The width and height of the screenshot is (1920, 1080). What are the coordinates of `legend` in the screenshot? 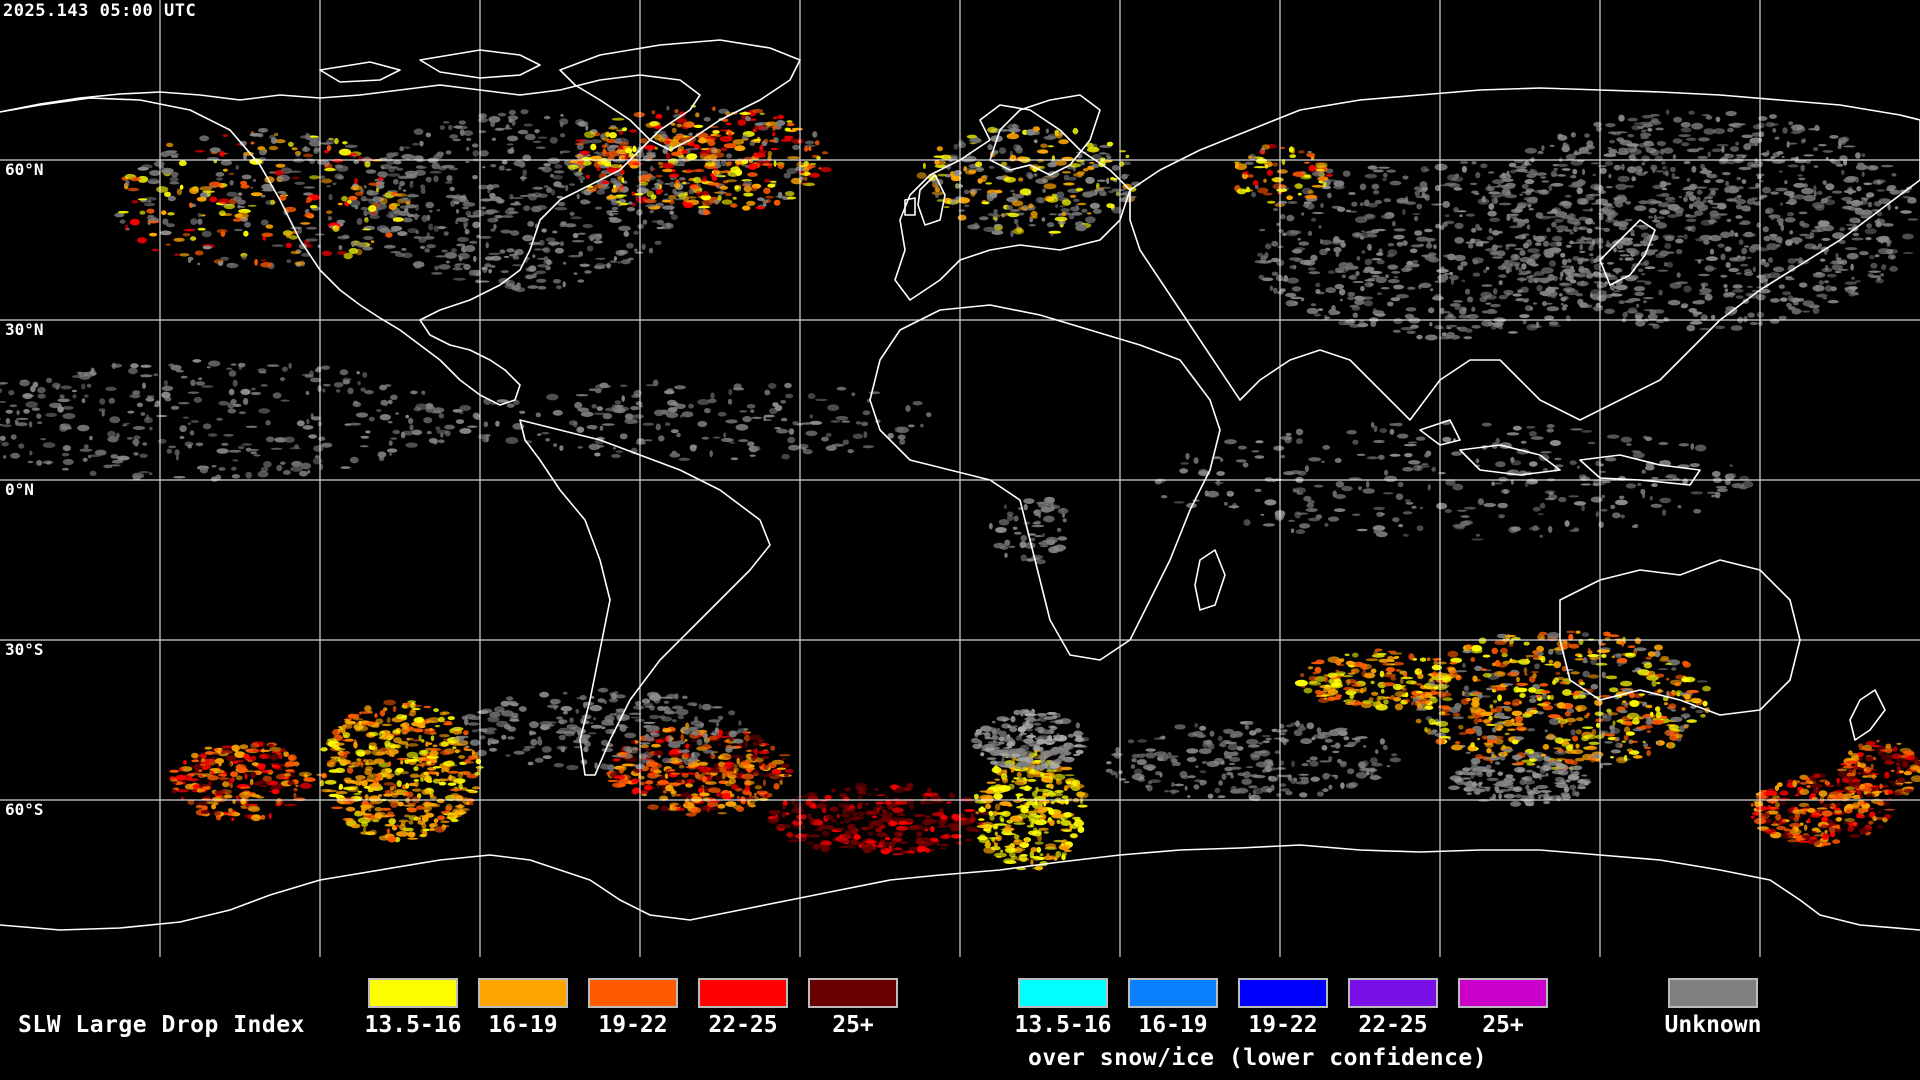 It's located at (960, 1018).